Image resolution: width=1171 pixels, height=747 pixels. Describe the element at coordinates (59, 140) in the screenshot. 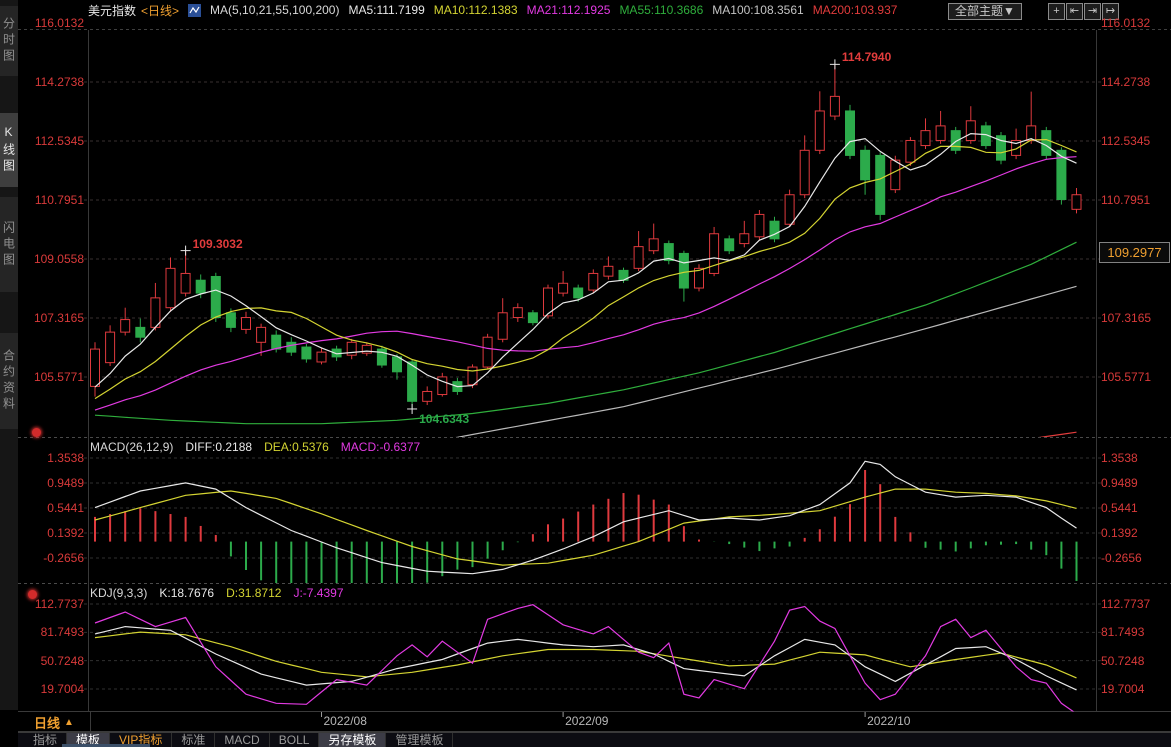

I see `y-axis-label-left: 112.5345` at that location.